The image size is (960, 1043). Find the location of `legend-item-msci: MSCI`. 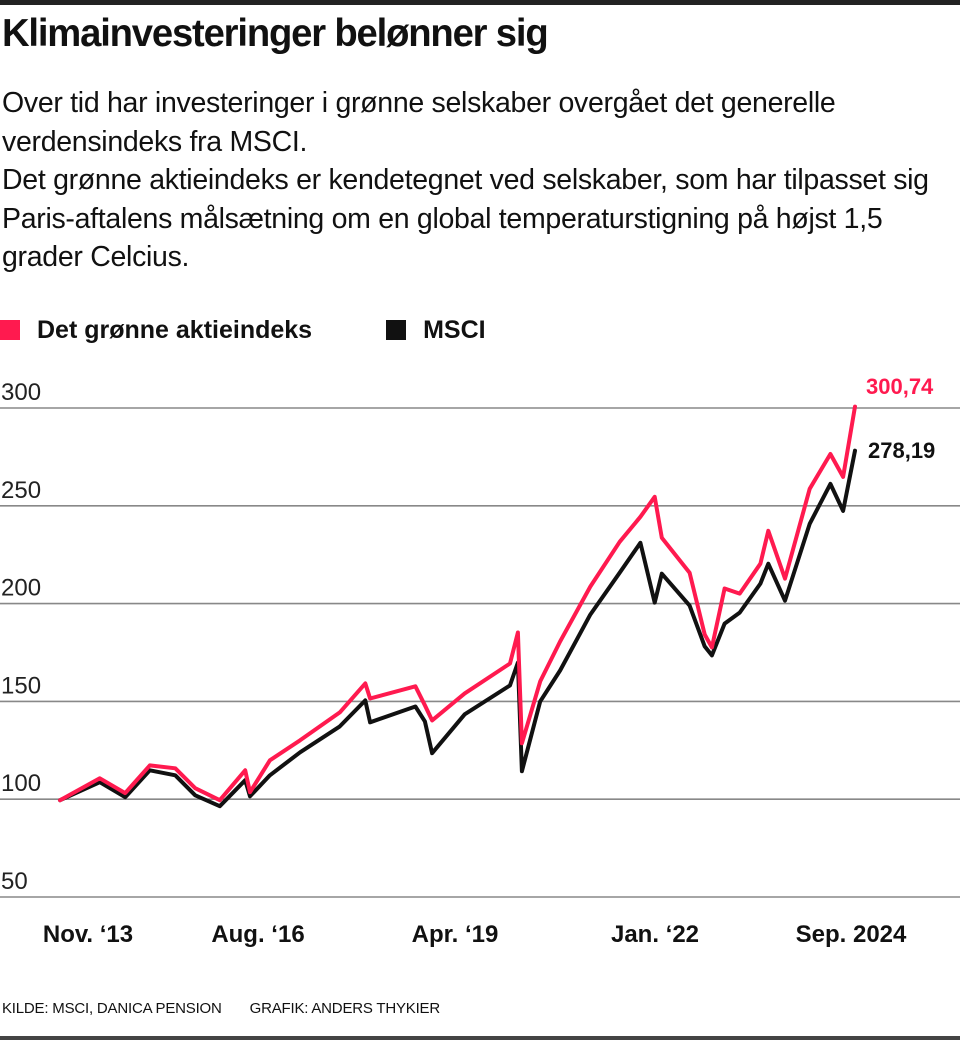

legend-item-msci: MSCI is located at coordinates (436, 330).